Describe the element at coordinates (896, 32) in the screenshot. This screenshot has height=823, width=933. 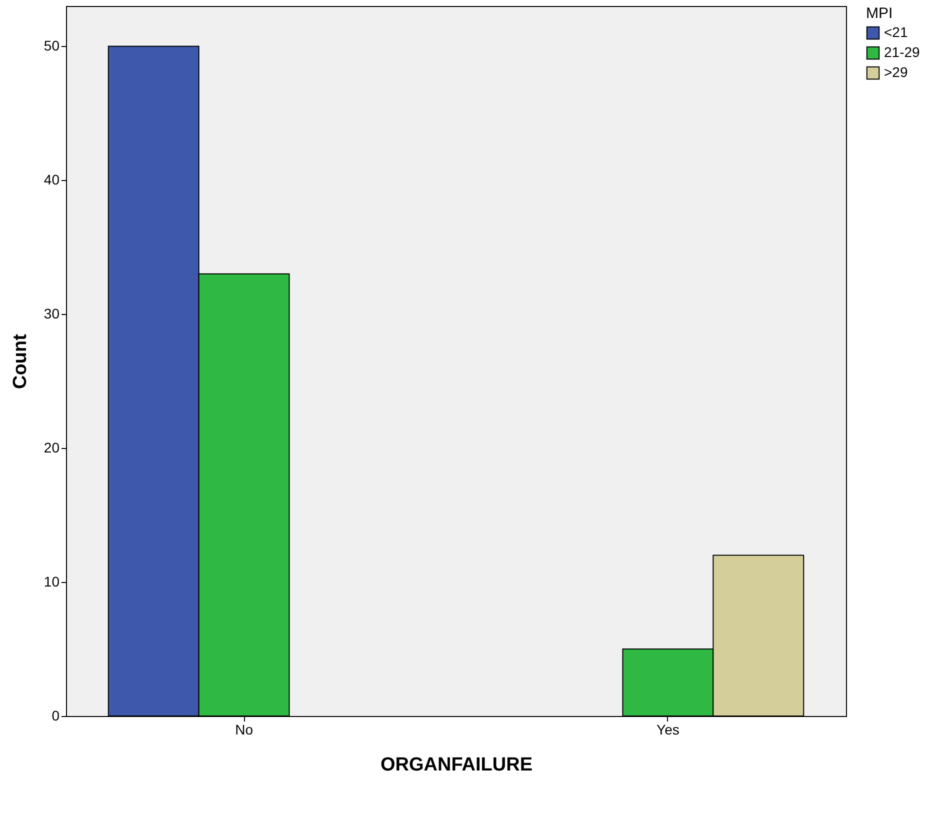
I see `legend-label: <21` at that location.